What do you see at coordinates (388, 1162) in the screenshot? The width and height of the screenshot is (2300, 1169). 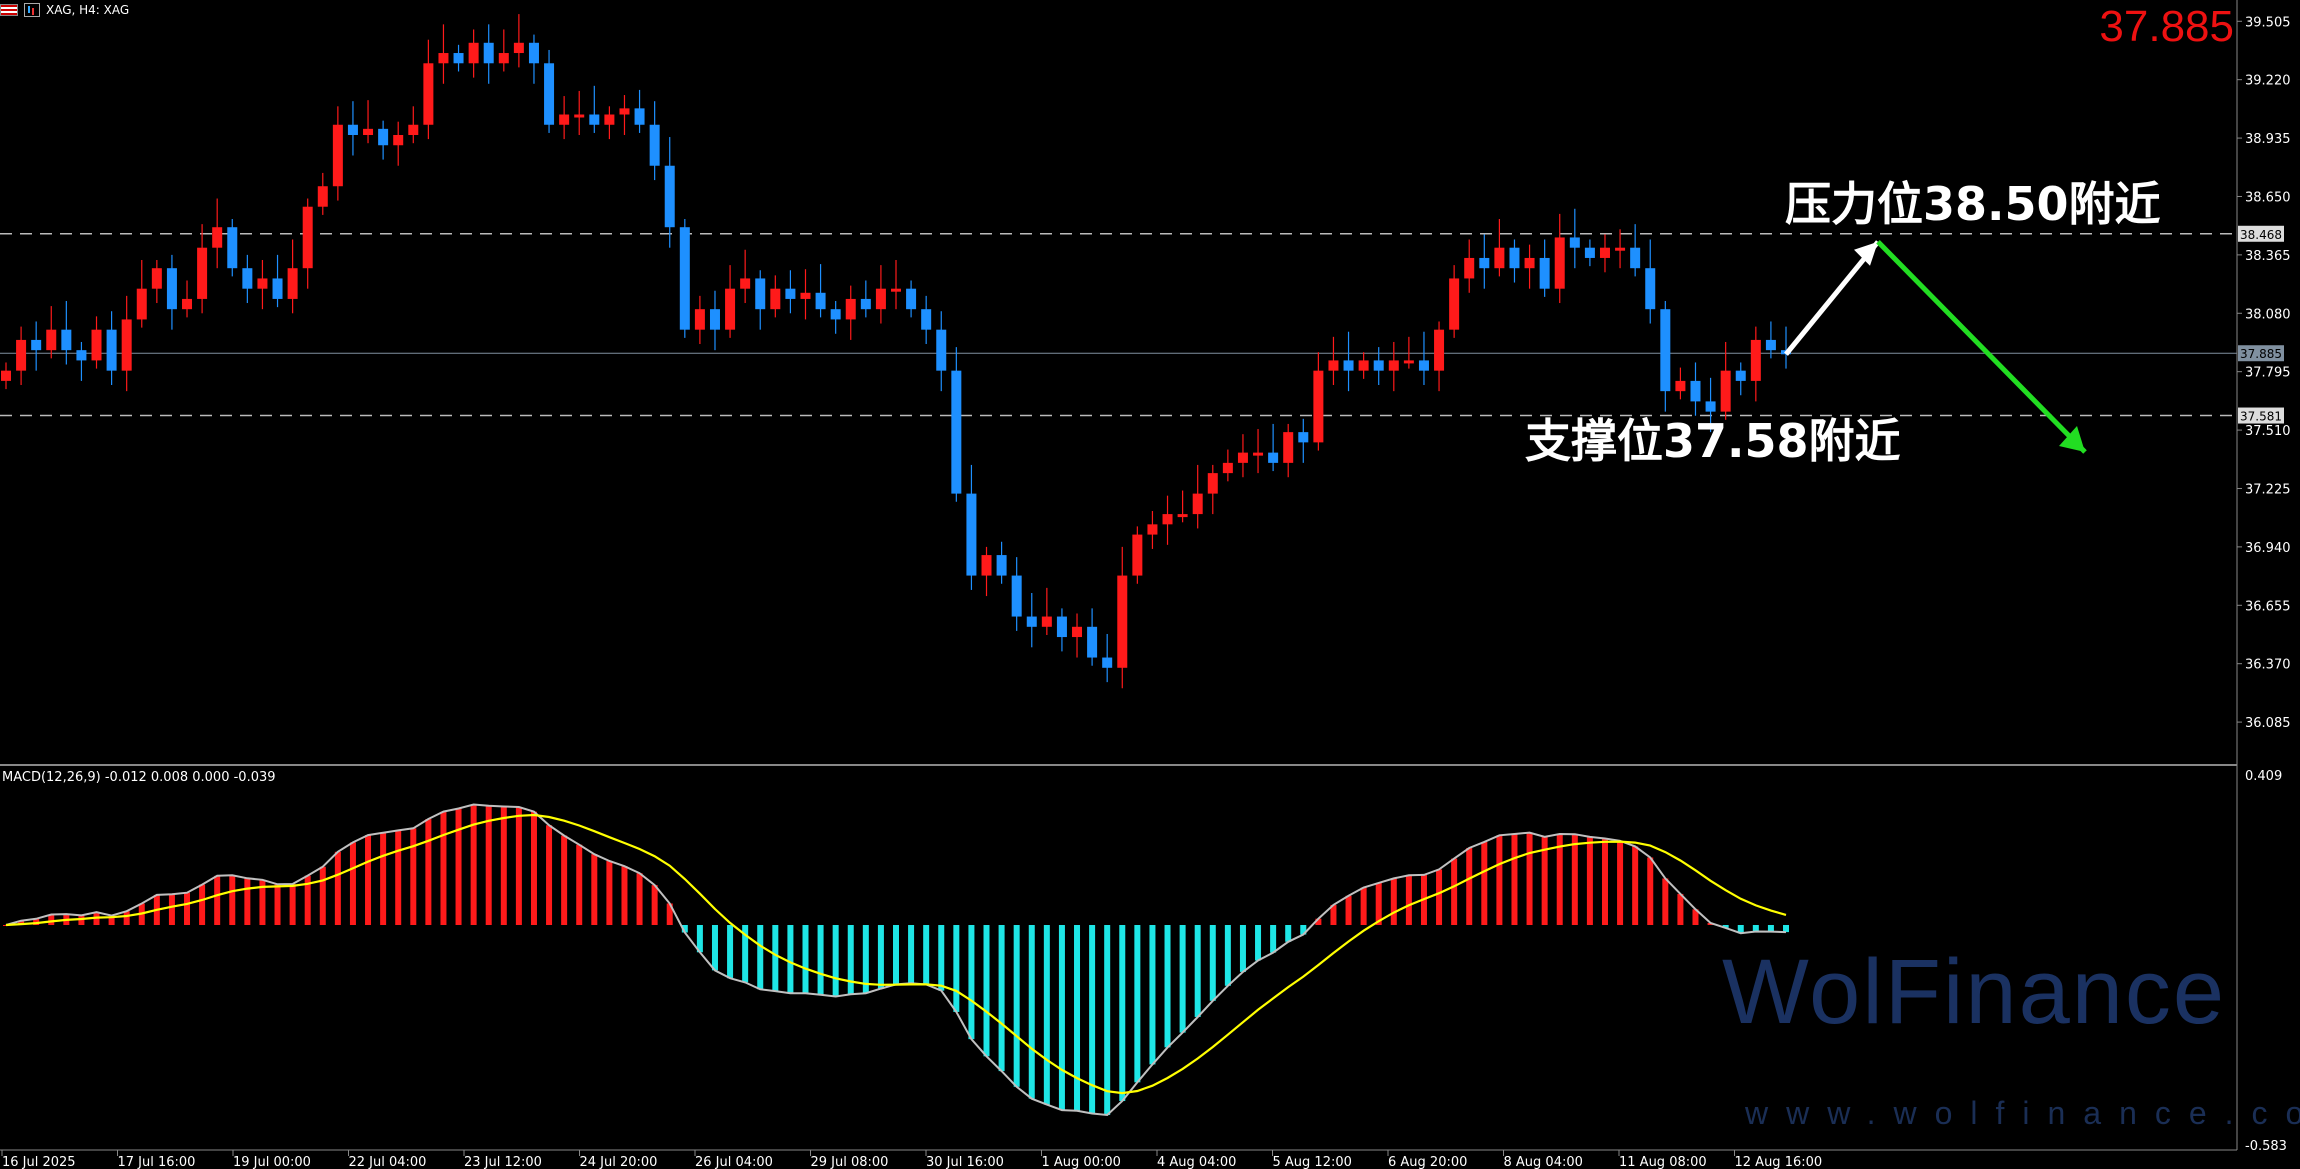 I see `time-tick-label: 22 Jul 04:00` at bounding box center [388, 1162].